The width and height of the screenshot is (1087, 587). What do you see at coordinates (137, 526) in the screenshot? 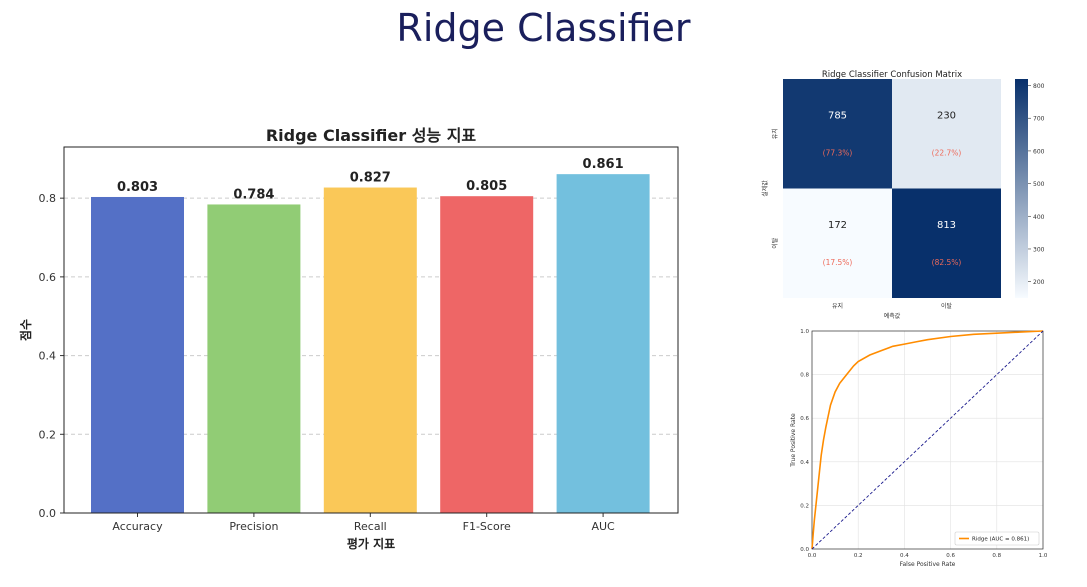
I see `x-tick-label: Accuracy` at bounding box center [137, 526].